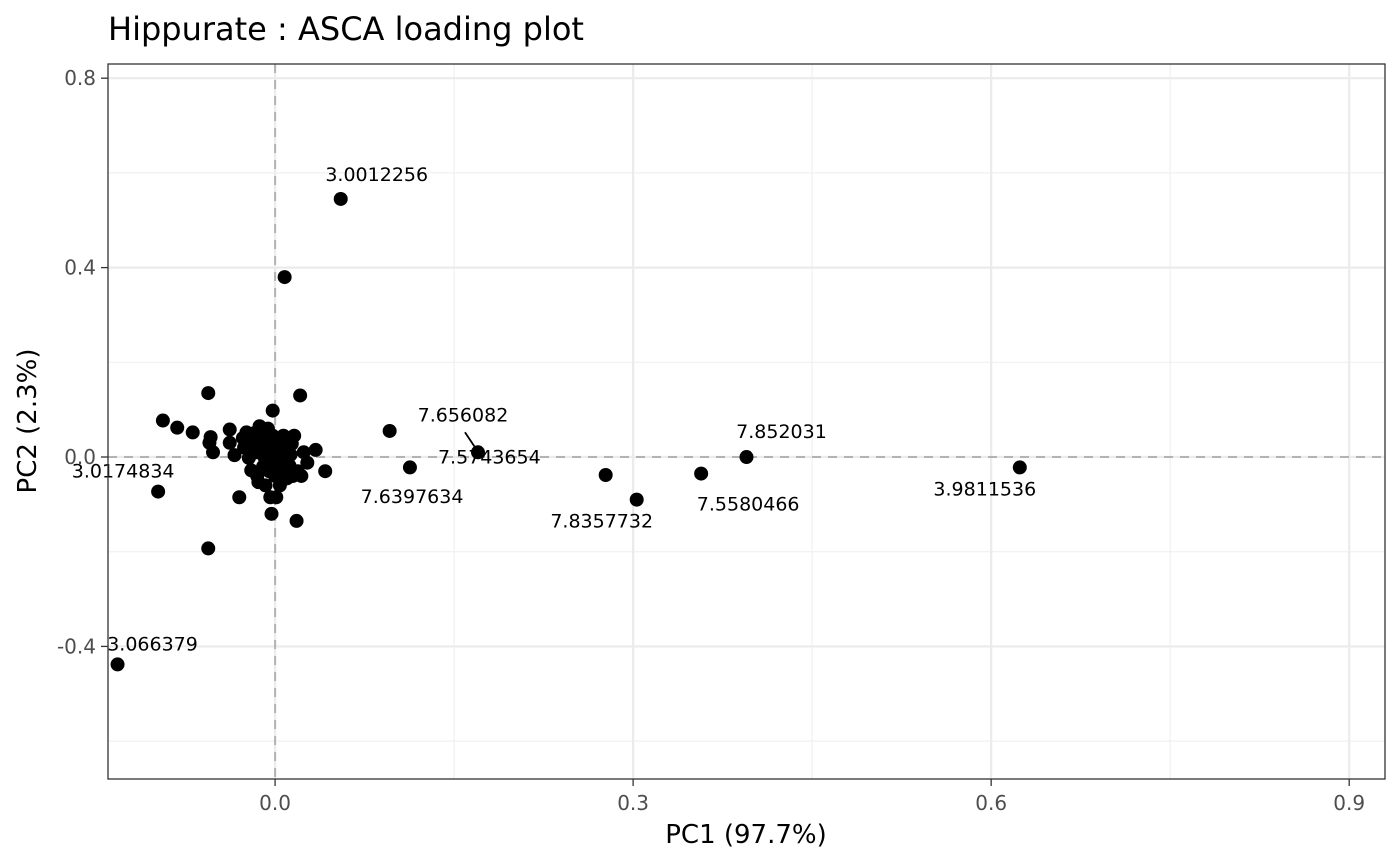 The height and width of the screenshot is (865, 1400). Describe the element at coordinates (489, 457) in the screenshot. I see `point-label: 7.5743654` at that location.